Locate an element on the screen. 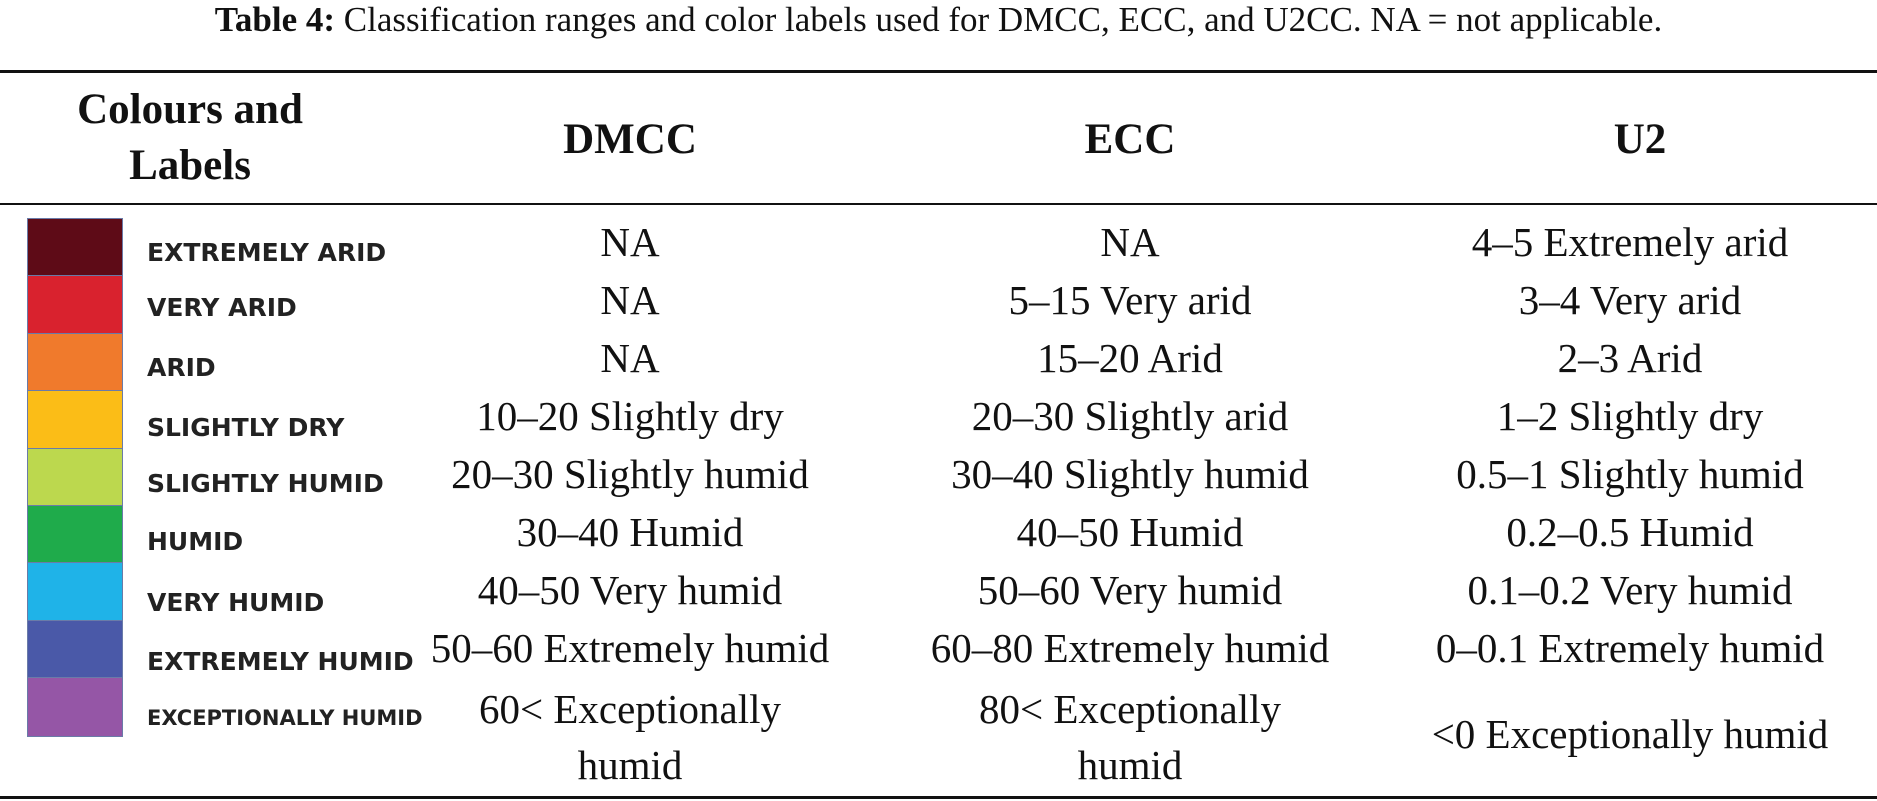 This screenshot has height=801, width=1877. swatch-slightly-humid is located at coordinates (75, 477).